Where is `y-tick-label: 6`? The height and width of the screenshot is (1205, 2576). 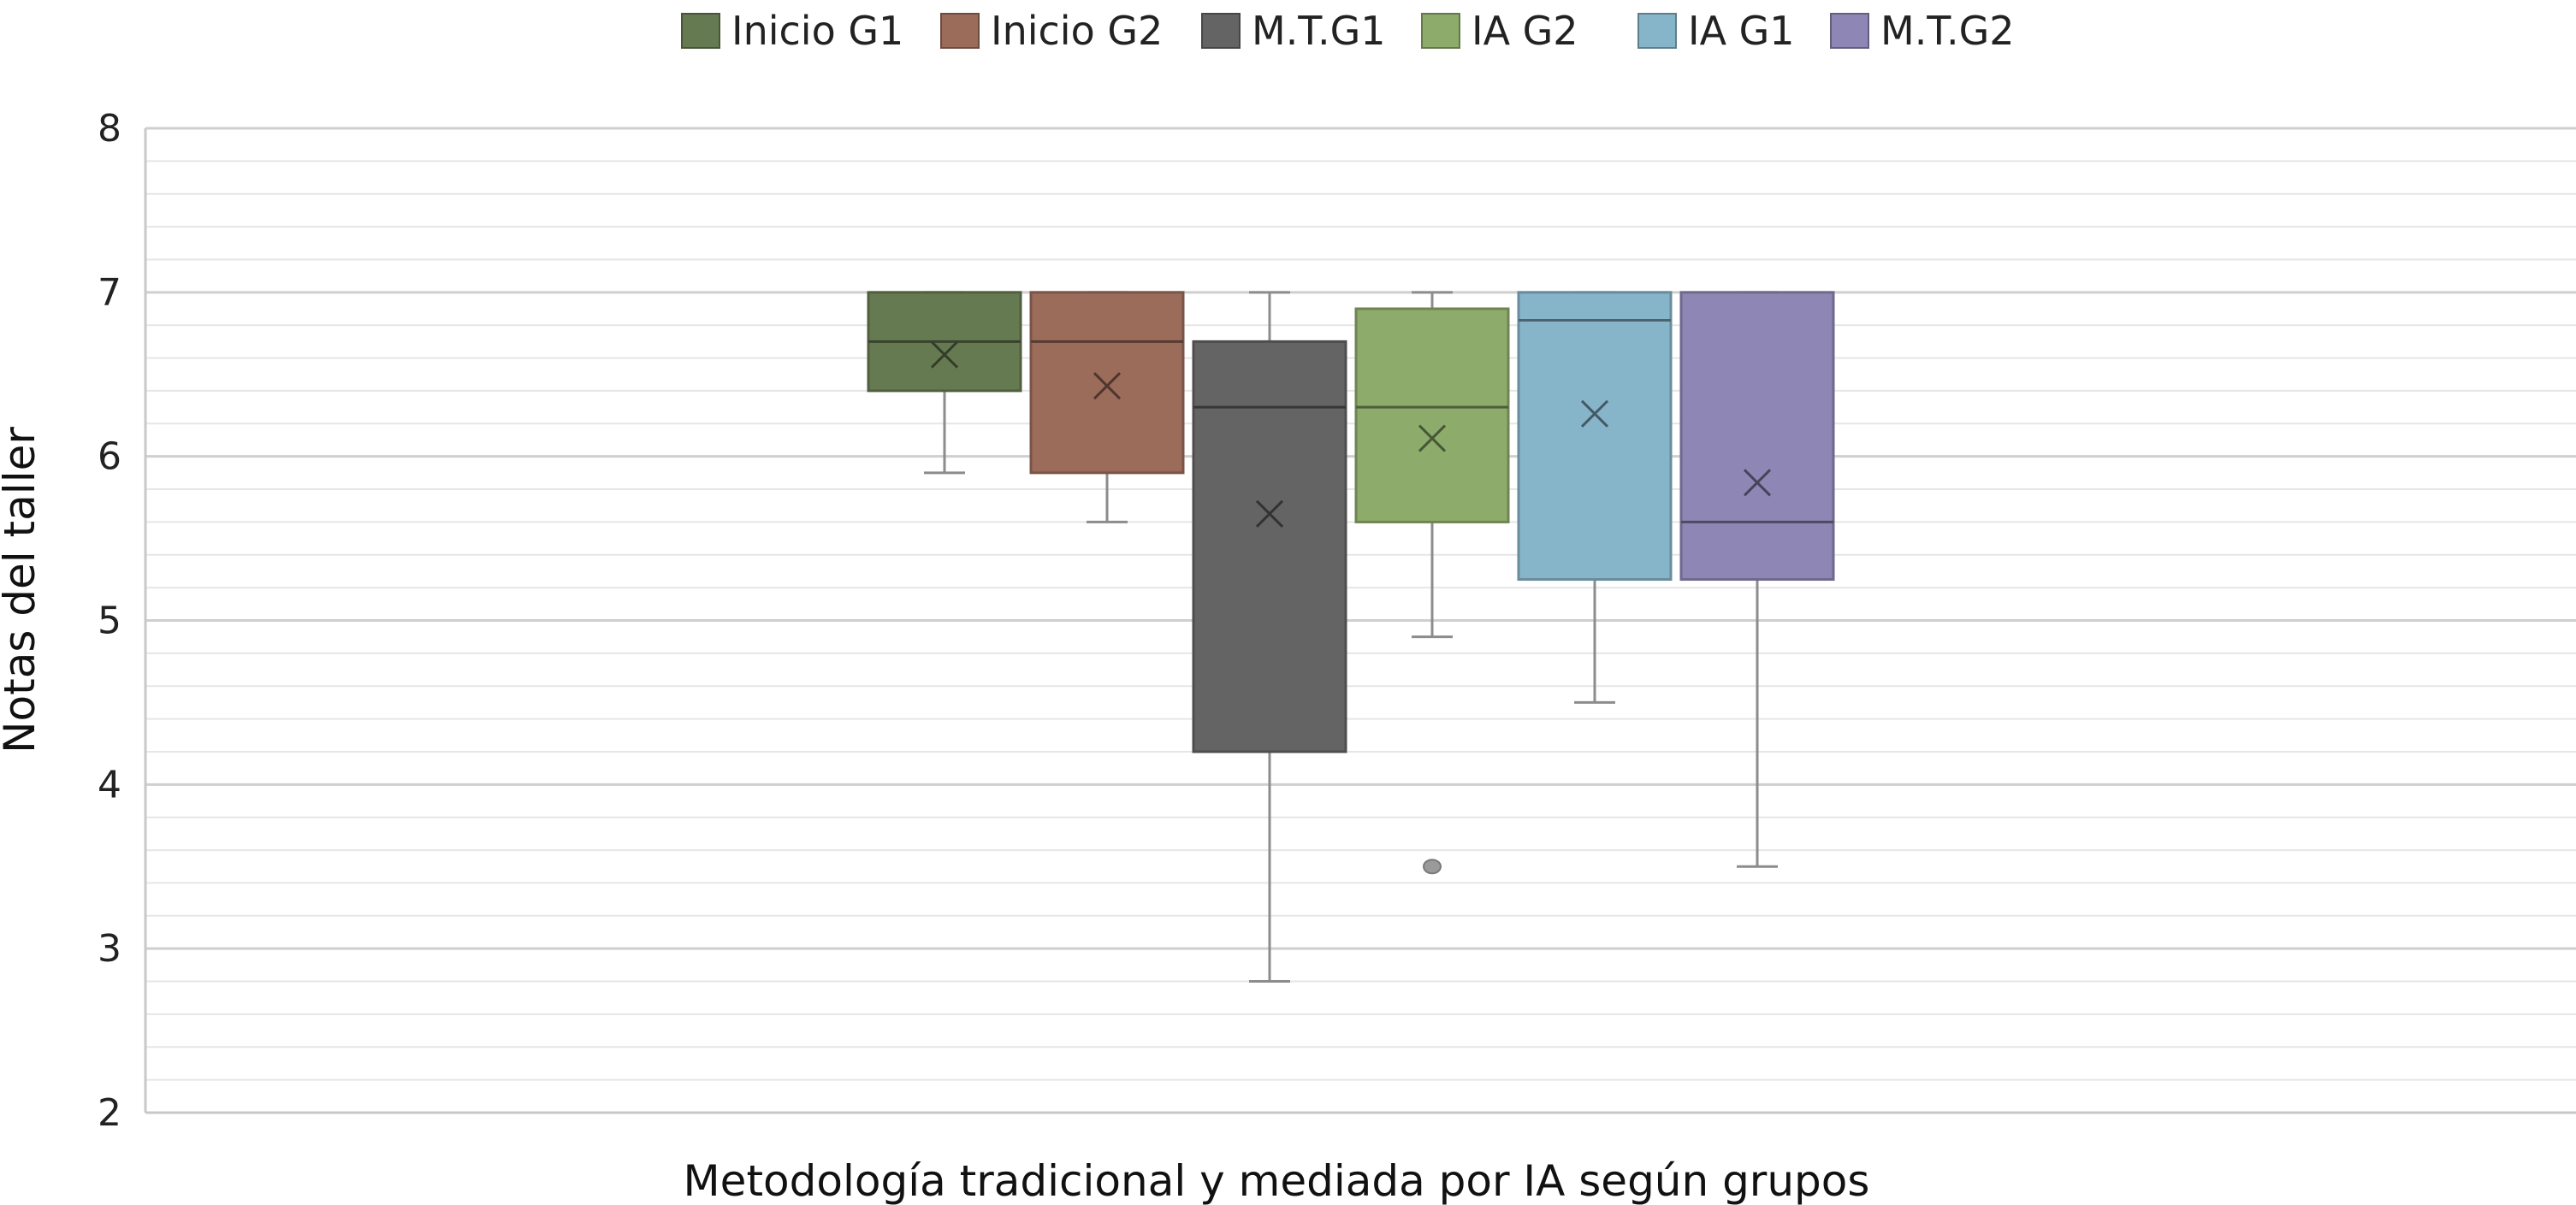 y-tick-label: 6 is located at coordinates (109, 457).